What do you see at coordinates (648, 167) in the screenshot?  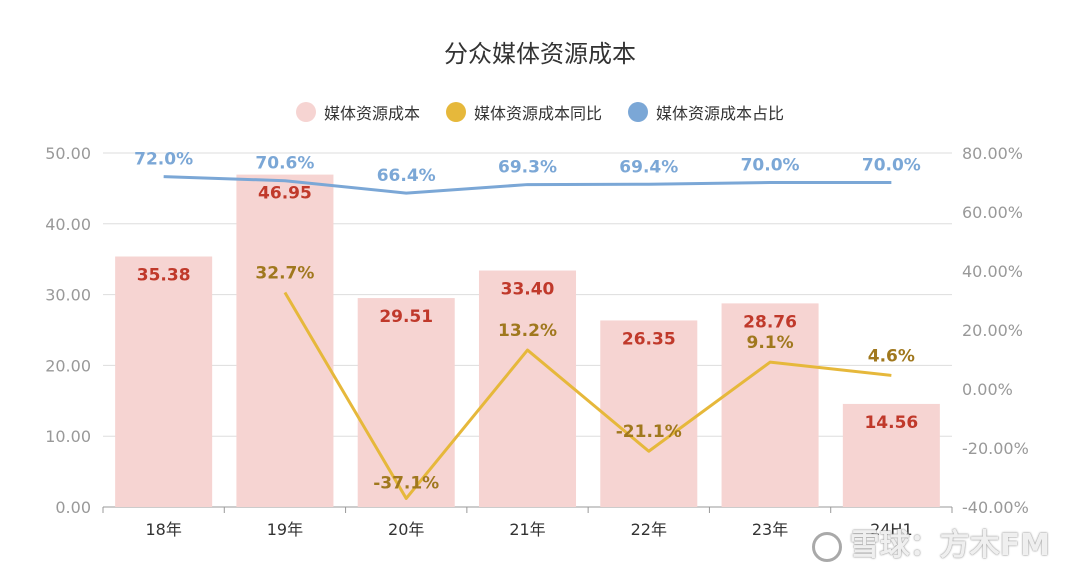 I see `line-point-label: 69.4%` at bounding box center [648, 167].